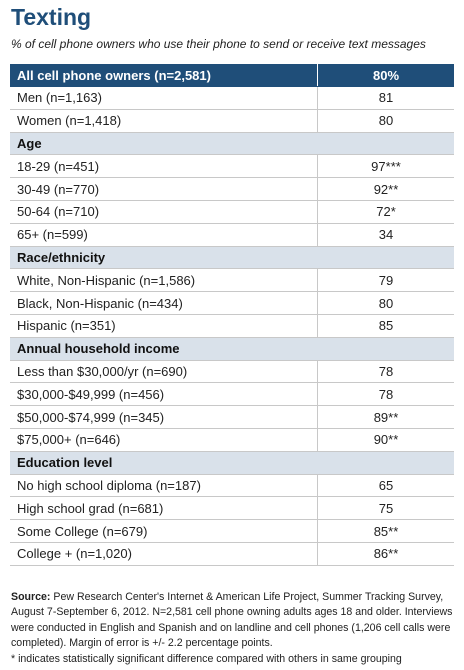  Describe the element at coordinates (385, 326) in the screenshot. I see `row-value: 85` at that location.